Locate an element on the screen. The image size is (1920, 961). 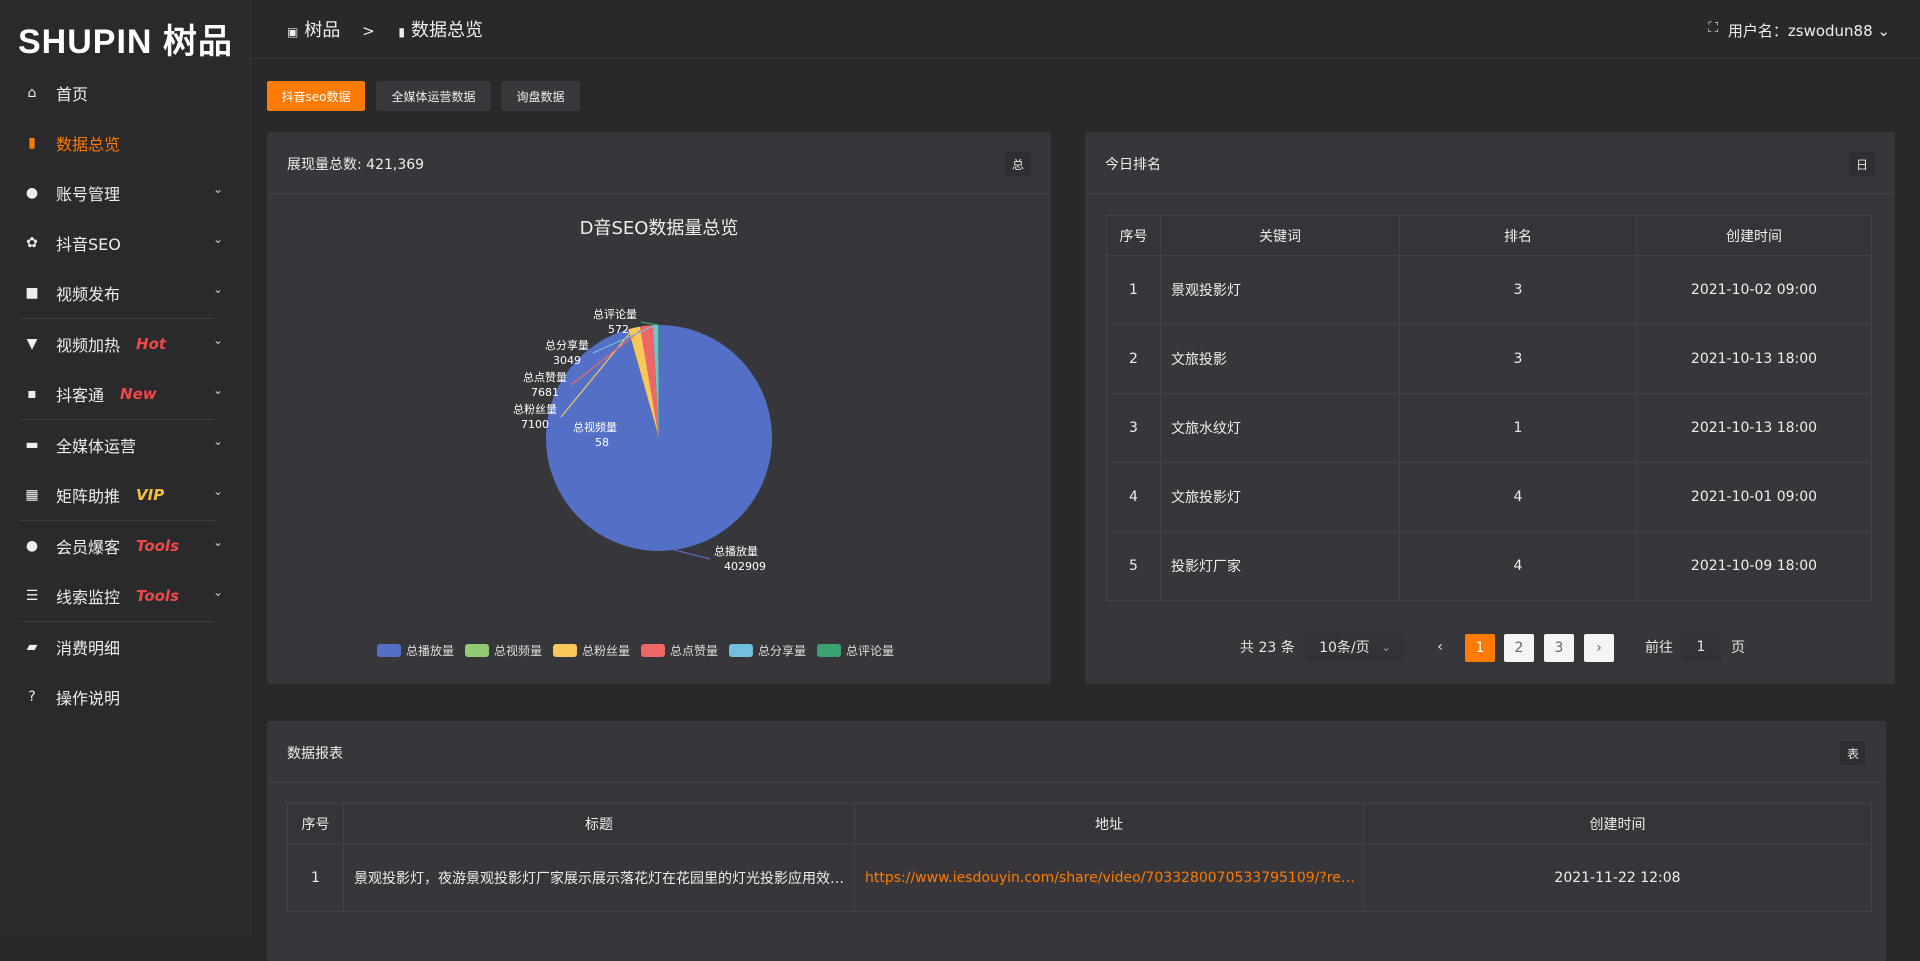
prev-page-button: ‹ is located at coordinates (1440, 647).